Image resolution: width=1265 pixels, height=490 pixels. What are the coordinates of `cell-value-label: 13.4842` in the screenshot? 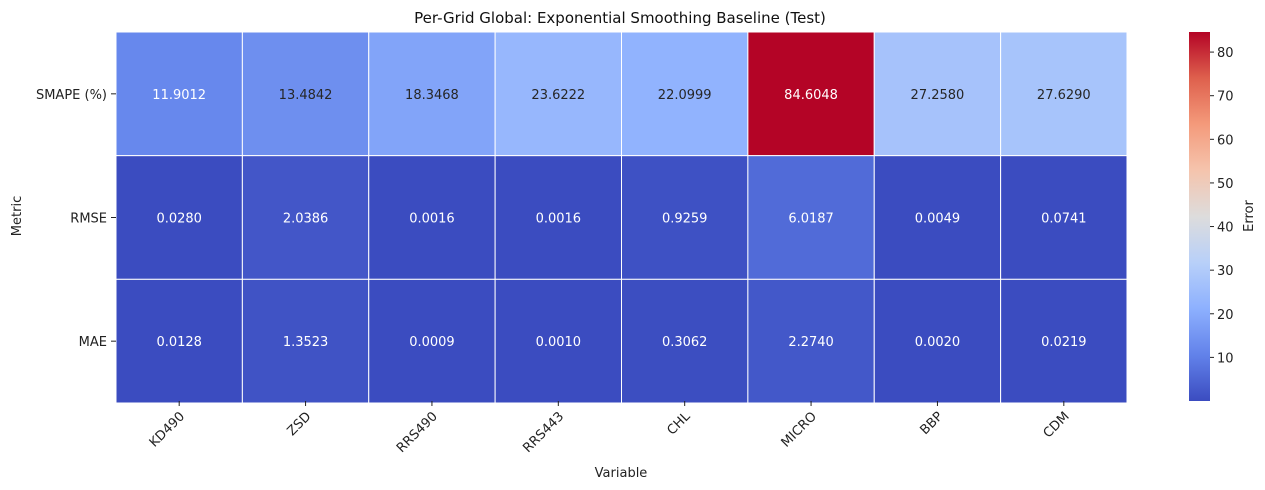 It's located at (306, 95).